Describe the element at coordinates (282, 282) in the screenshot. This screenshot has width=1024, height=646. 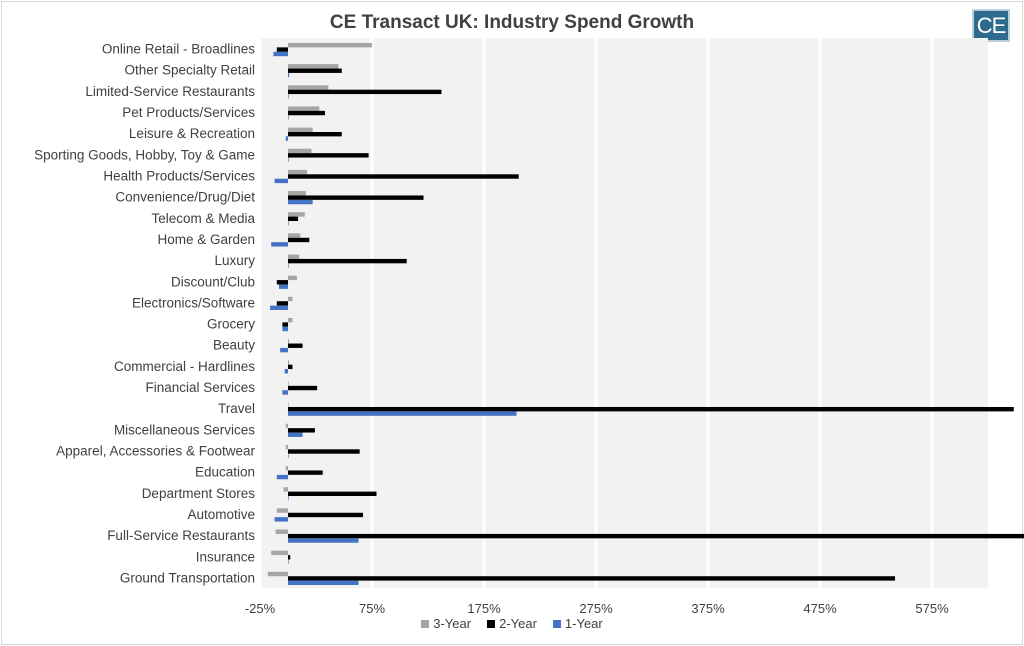
I see `bar-2-year-discount-club` at that location.